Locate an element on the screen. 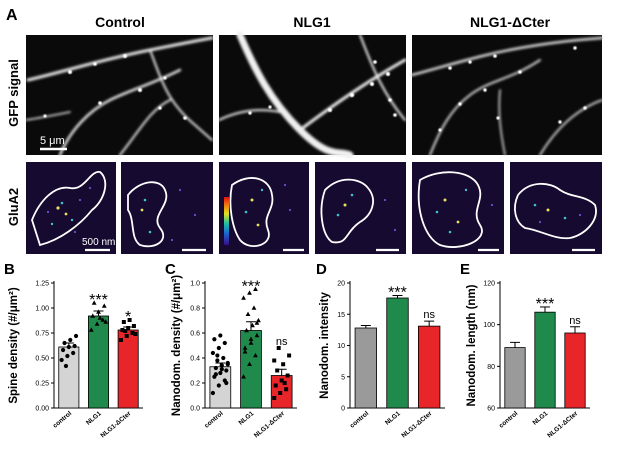 The image size is (617, 450). scalebar-label-glua2: 500 nm is located at coordinates (98, 242).